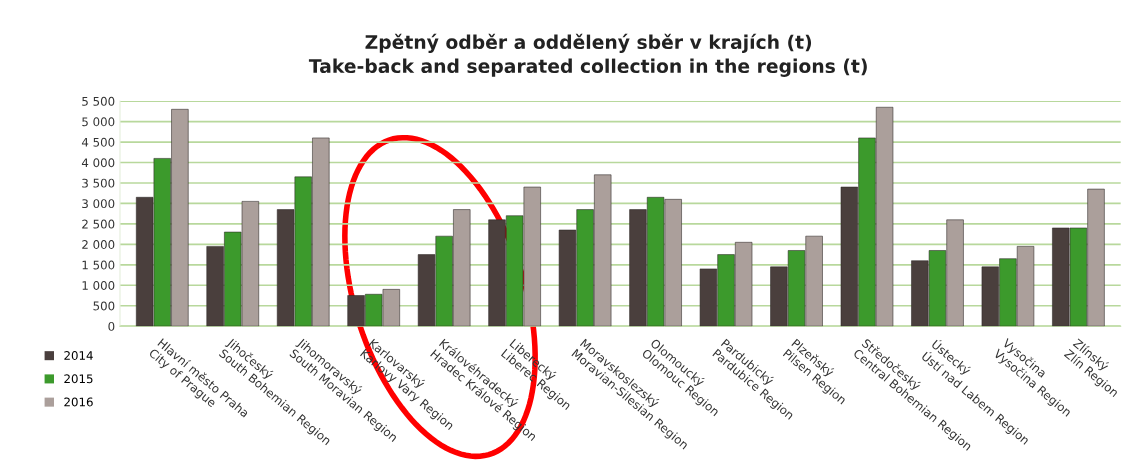 This screenshot has width=1132, height=466. Describe the element at coordinates (98, 224) in the screenshot. I see `y-tick-label: 2 500` at that location.